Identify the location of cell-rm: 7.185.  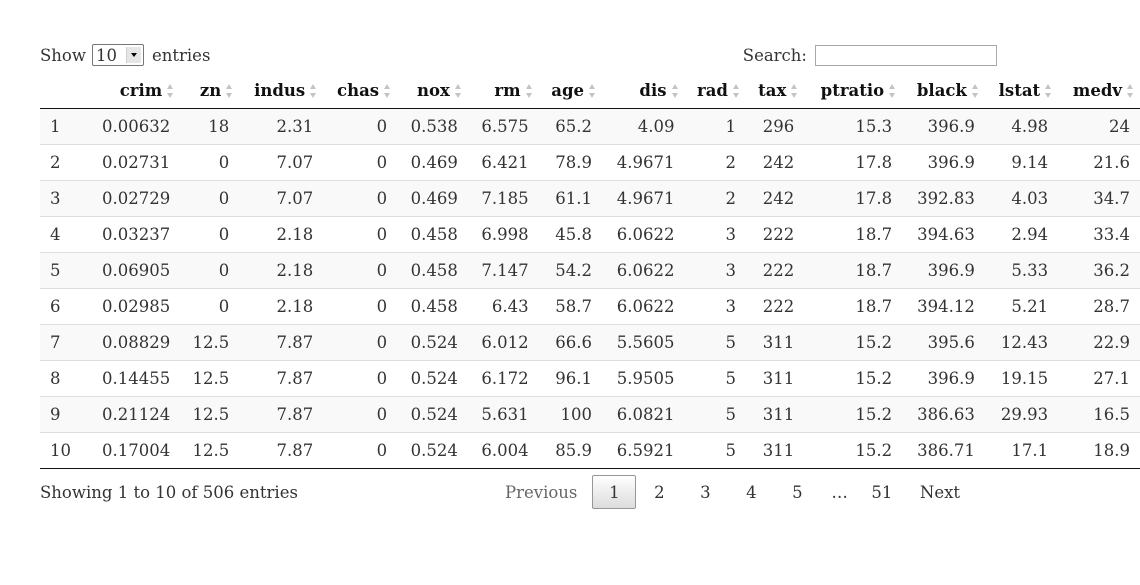
(503, 198).